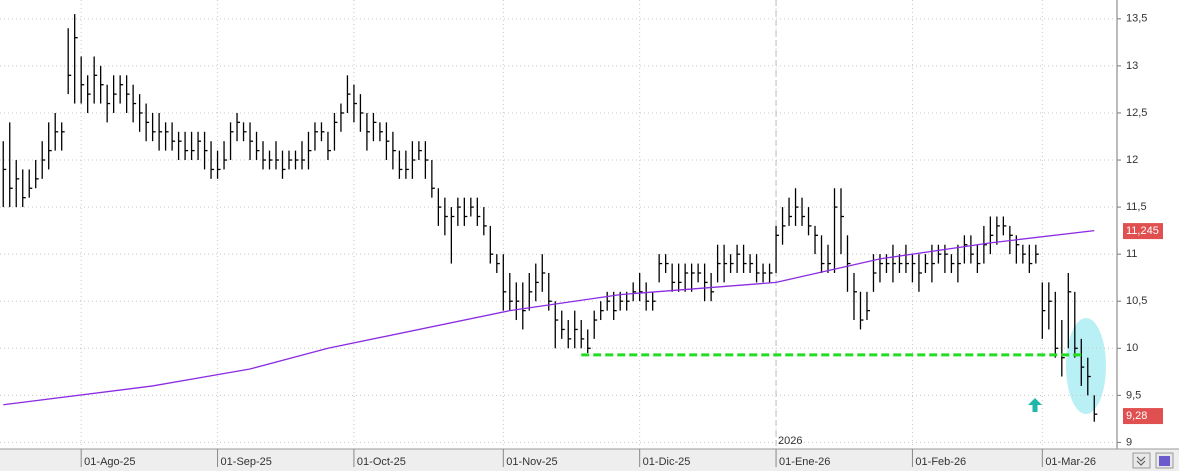 This screenshot has height=476, width=1179. I want to click on x-tick-label: 01-Ago-25, so click(109, 462).